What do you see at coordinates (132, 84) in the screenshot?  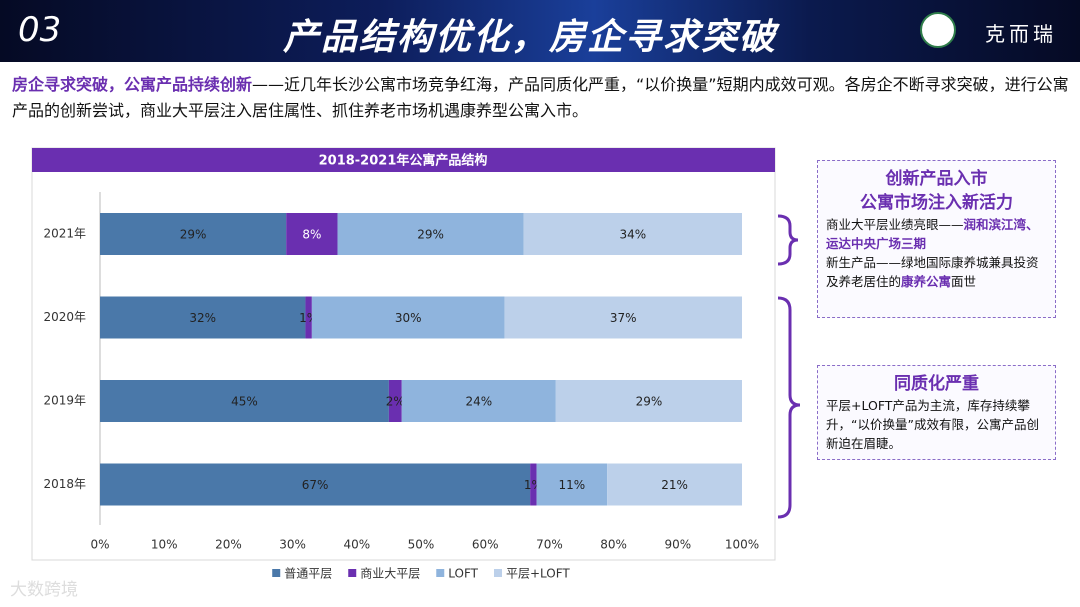 I see `intro-highlight: 房企寻求突破，公寓产品持续创新` at bounding box center [132, 84].